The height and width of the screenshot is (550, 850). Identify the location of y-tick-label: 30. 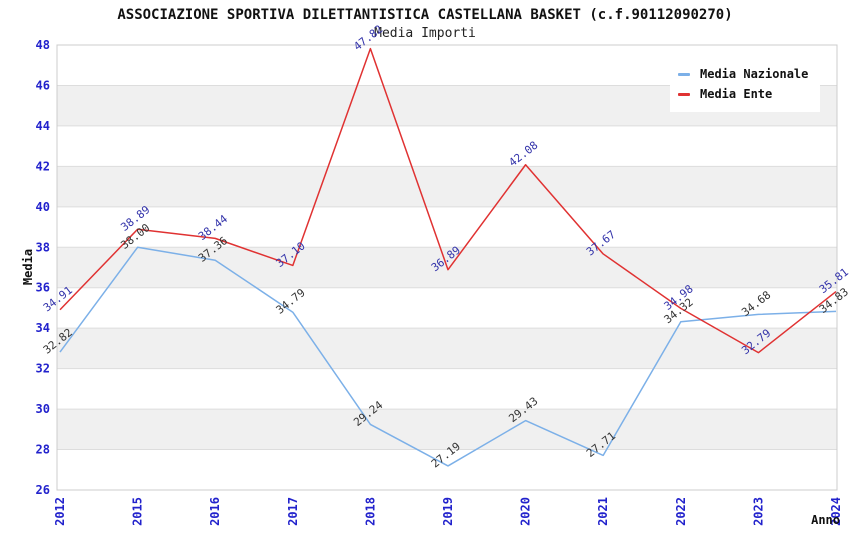
(43, 409).